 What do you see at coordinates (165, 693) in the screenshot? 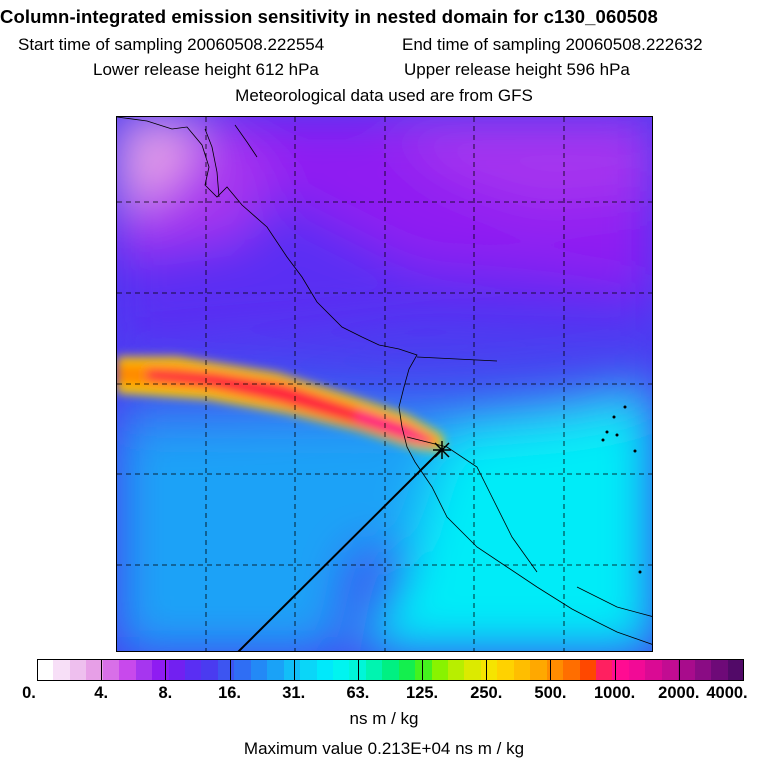
I see `colorbar-tick-label: 8.` at bounding box center [165, 693].